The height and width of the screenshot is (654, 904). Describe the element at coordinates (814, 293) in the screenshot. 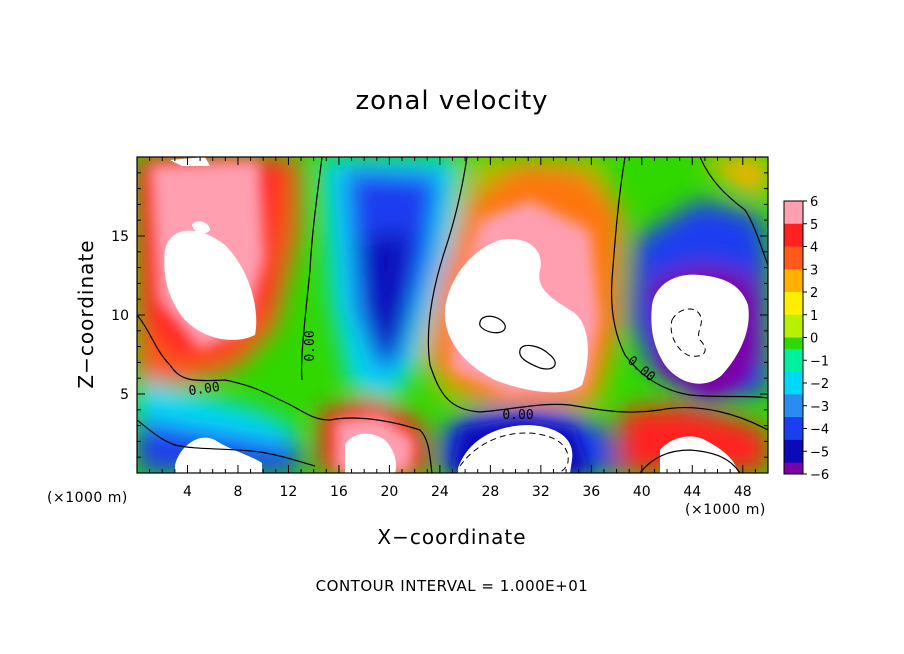

I see `colorbar-label: 2` at that location.